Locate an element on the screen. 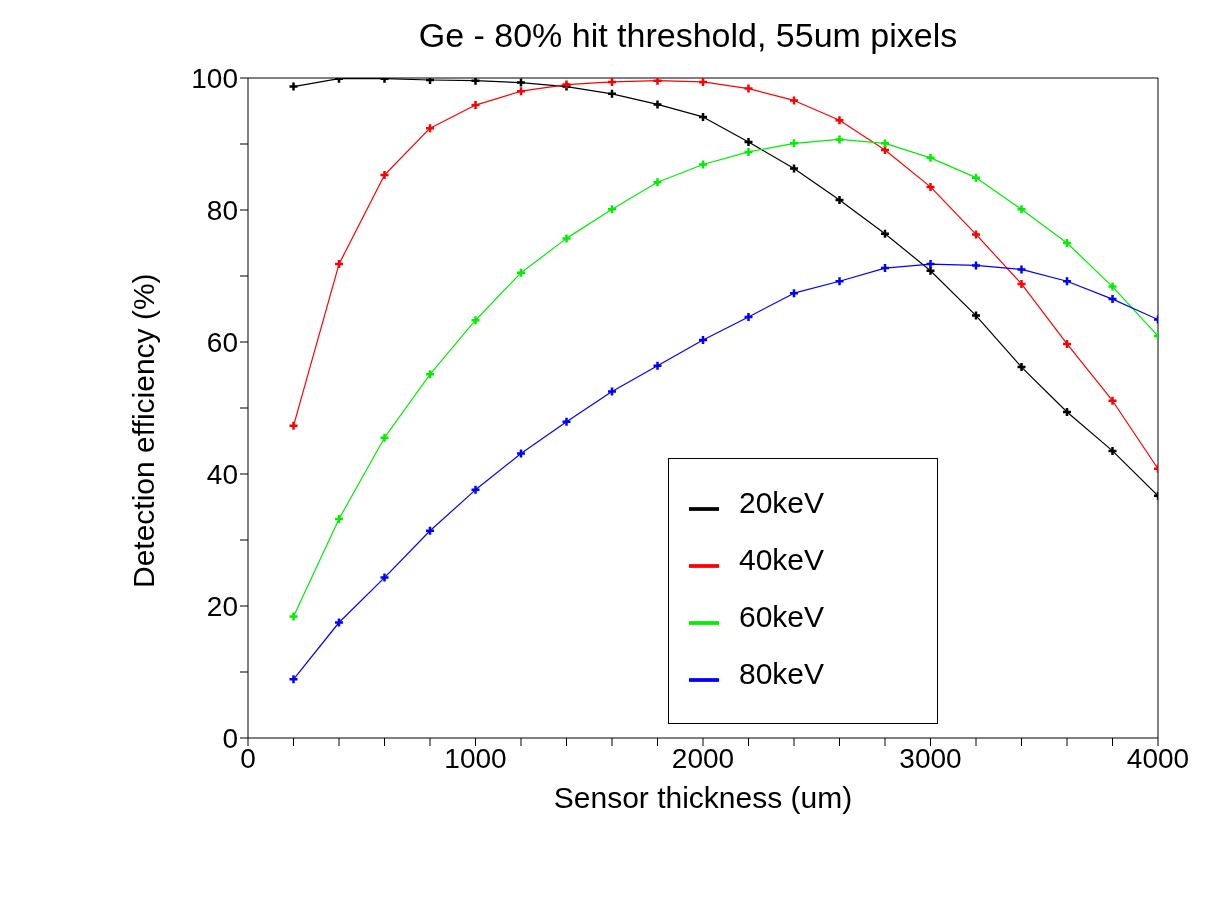  x-tick-label: 2000 is located at coordinates (703, 758).